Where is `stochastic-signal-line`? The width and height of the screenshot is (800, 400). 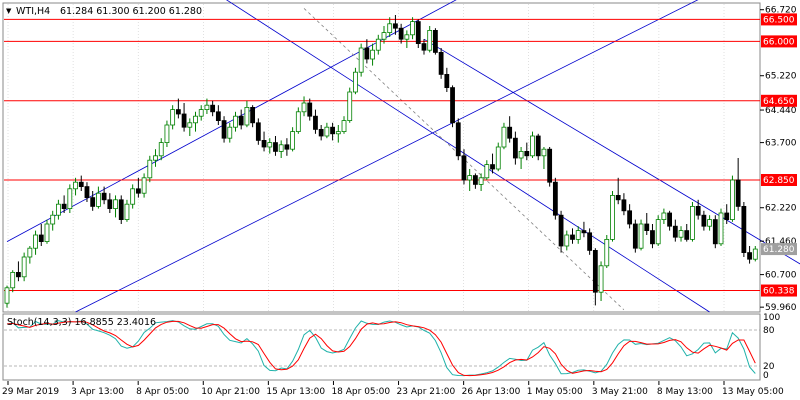
stochastic-signal-line is located at coordinates (381, 348).